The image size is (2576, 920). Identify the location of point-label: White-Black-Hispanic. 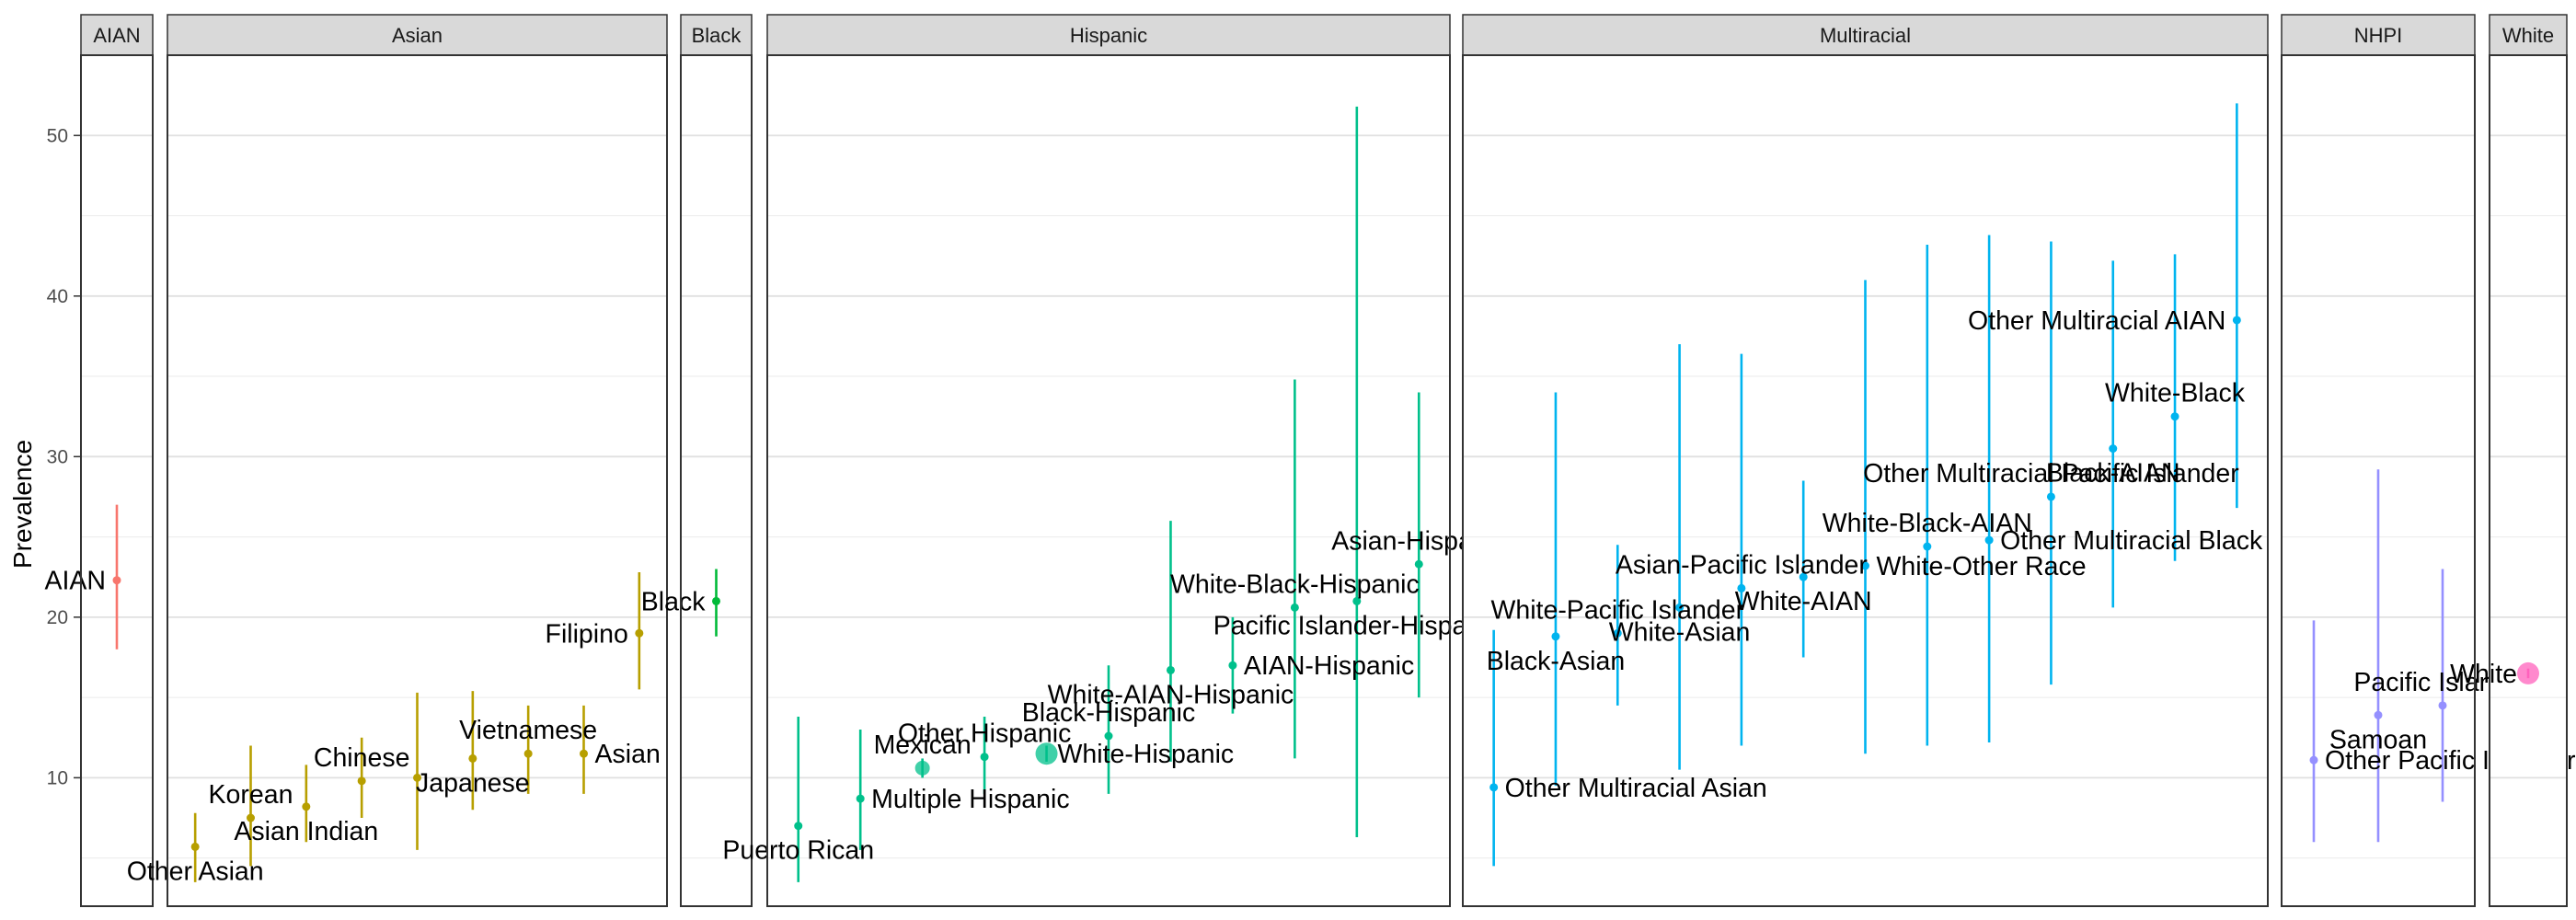
(1295, 584).